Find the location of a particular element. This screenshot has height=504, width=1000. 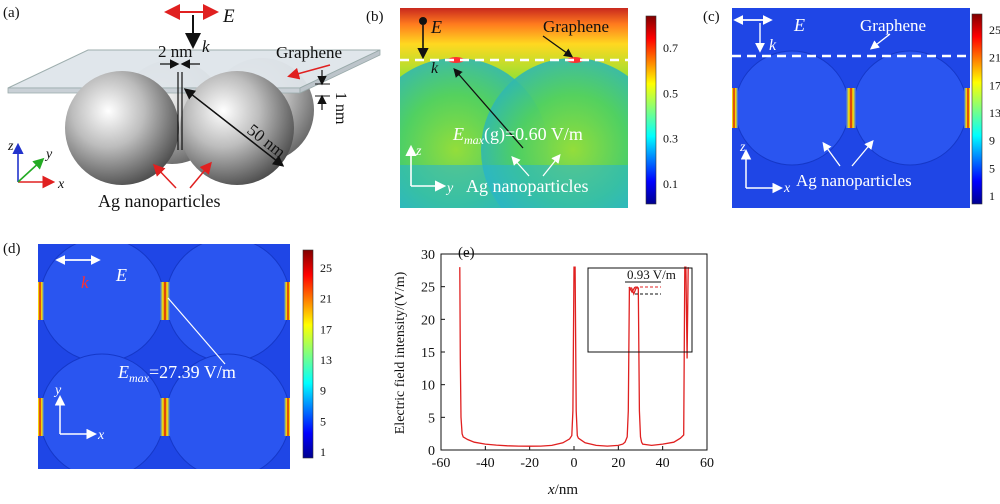

axis-z-label: z is located at coordinates (10, 146).